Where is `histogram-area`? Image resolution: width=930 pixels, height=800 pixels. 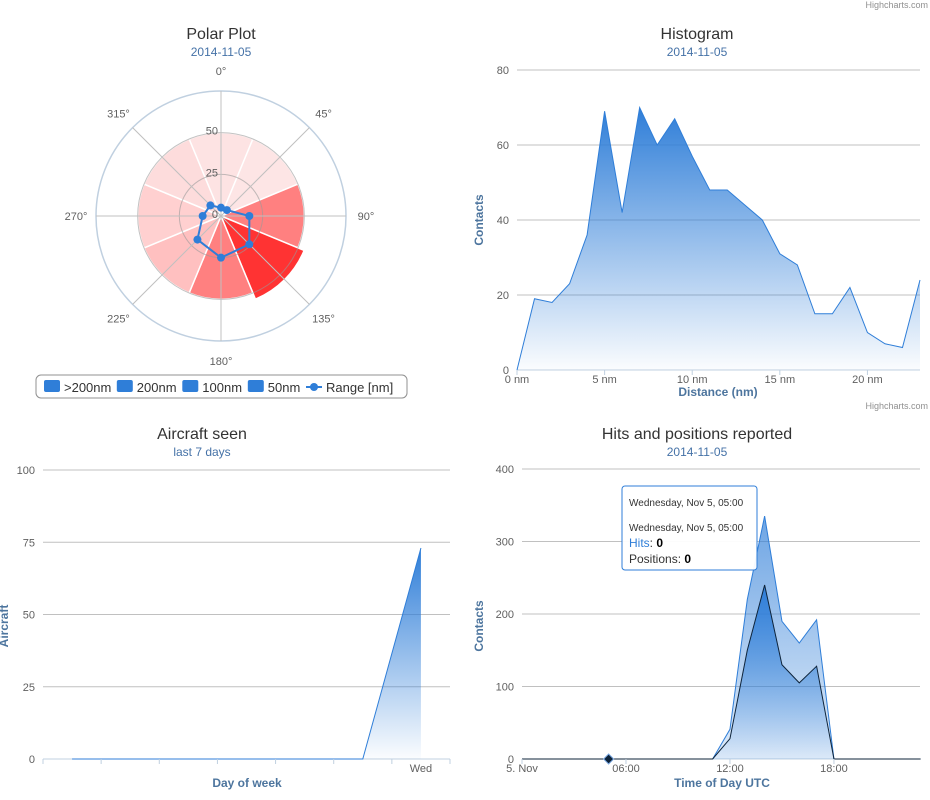
histogram-area is located at coordinates (718, 238).